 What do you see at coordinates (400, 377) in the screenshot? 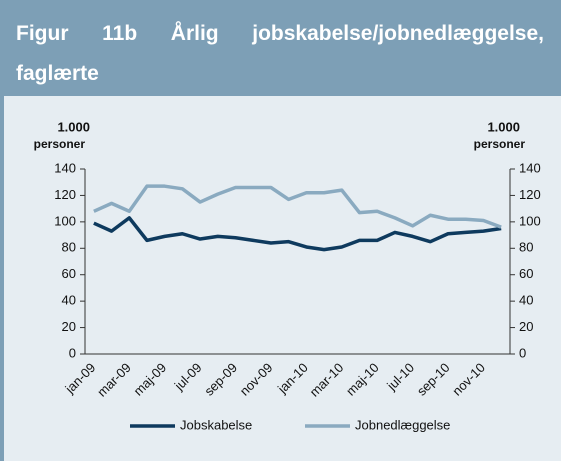
I see `x-tick-label: jul-10` at bounding box center [400, 377].